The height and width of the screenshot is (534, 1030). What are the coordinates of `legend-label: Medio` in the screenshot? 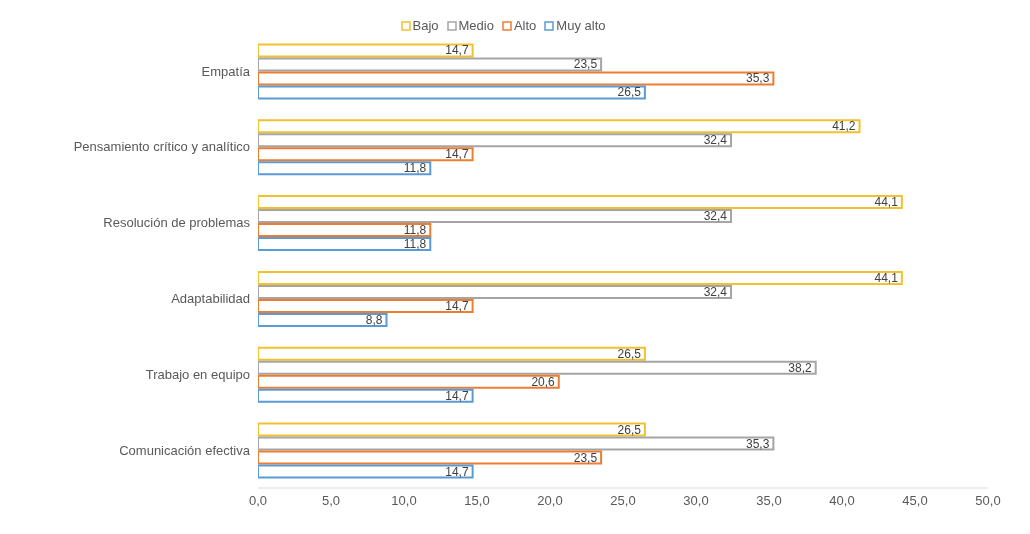 It's located at (475, 25).